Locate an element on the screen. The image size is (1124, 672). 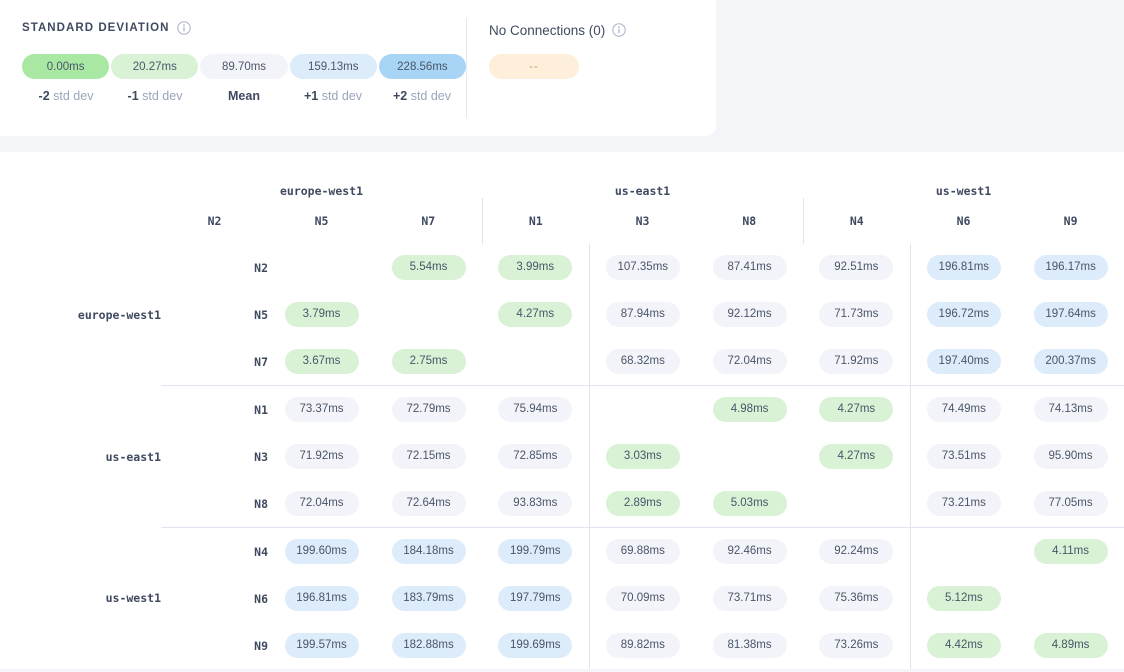
latency-cell: 89.82ms is located at coordinates (642, 645).